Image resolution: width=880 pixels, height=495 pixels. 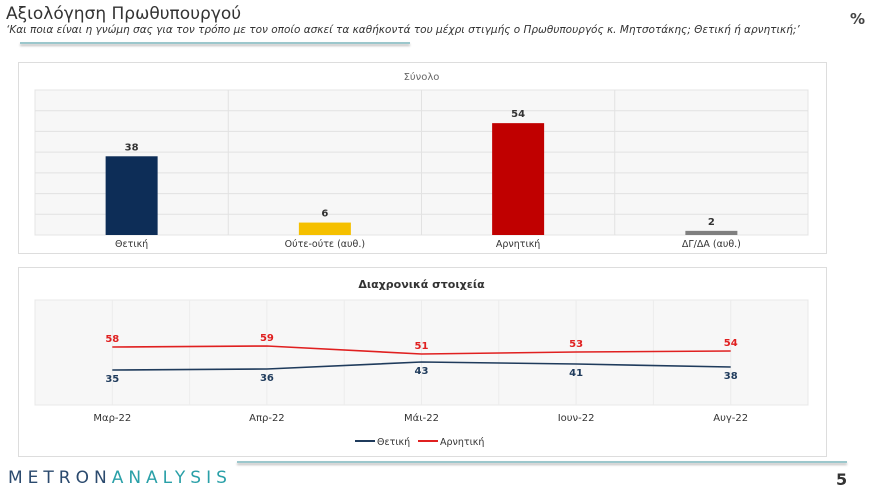 What do you see at coordinates (576, 373) in the screenshot?
I see `data-label: 41` at bounding box center [576, 373].